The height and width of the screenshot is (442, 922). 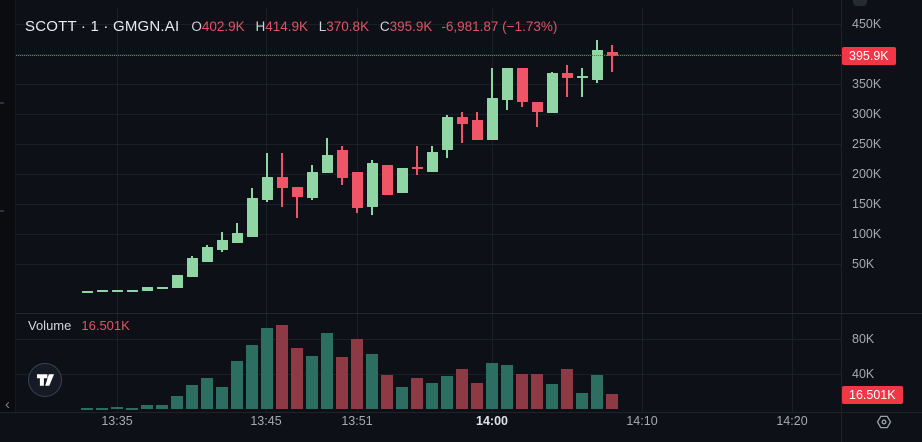 I want to click on tradingview-logo, so click(x=45, y=380).